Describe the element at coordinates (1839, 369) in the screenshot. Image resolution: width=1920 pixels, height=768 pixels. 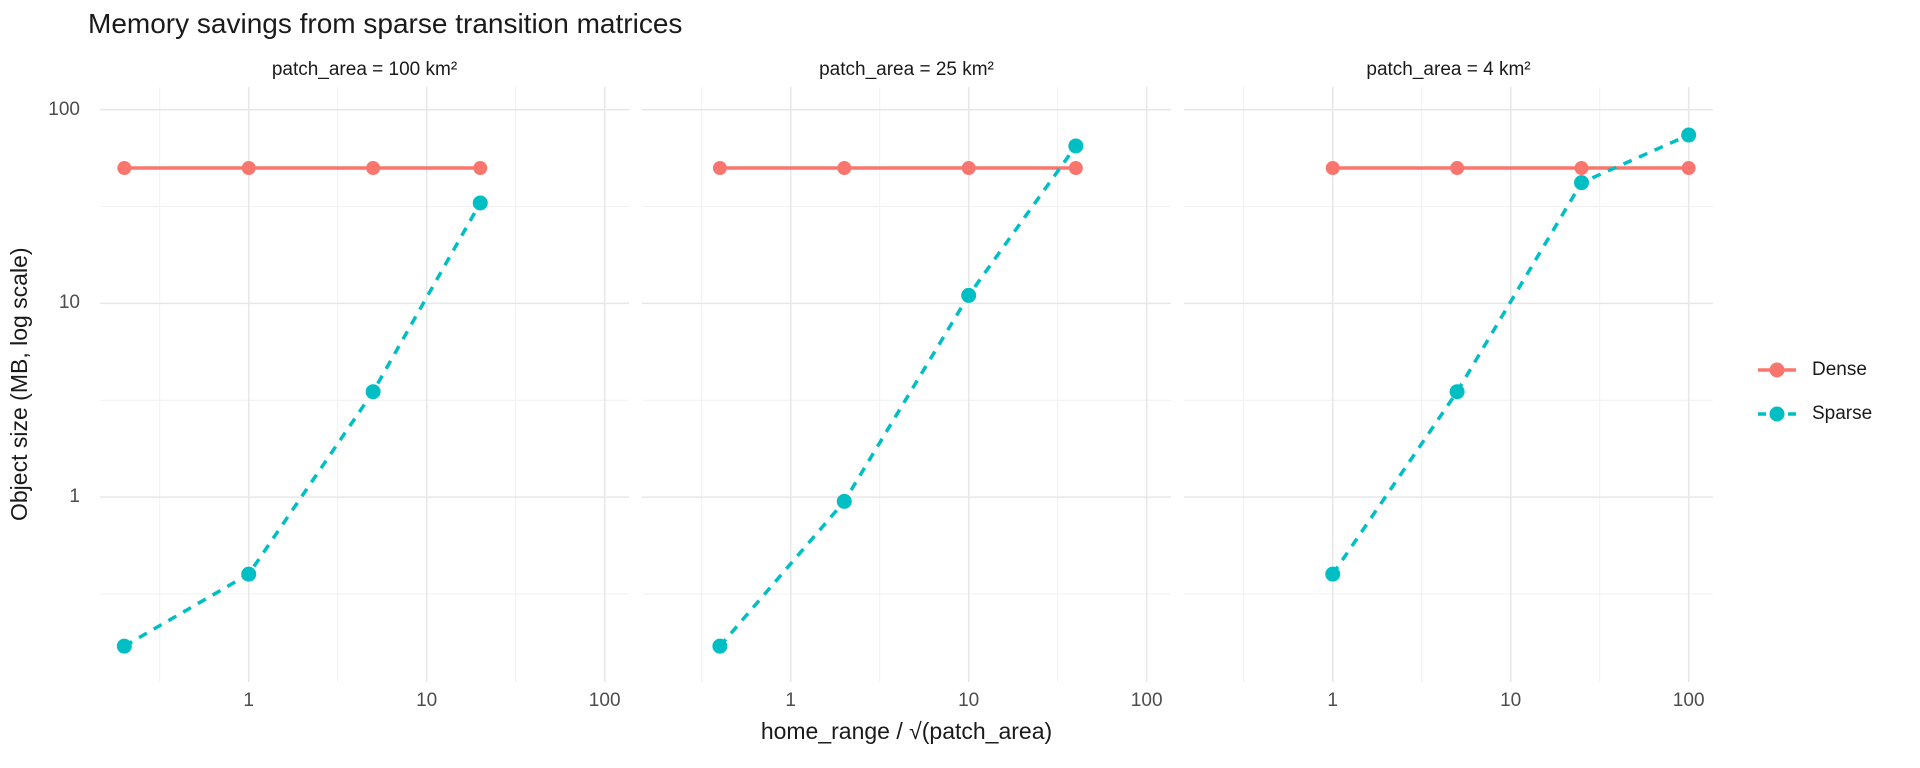
I see `legend-label-dense: Dense` at that location.